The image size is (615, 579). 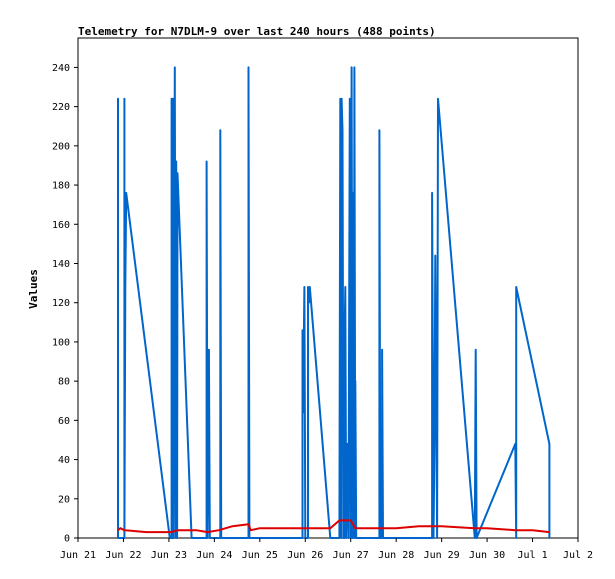 What do you see at coordinates (61, 264) in the screenshot?
I see `y-tick-label: 140` at bounding box center [61, 264].